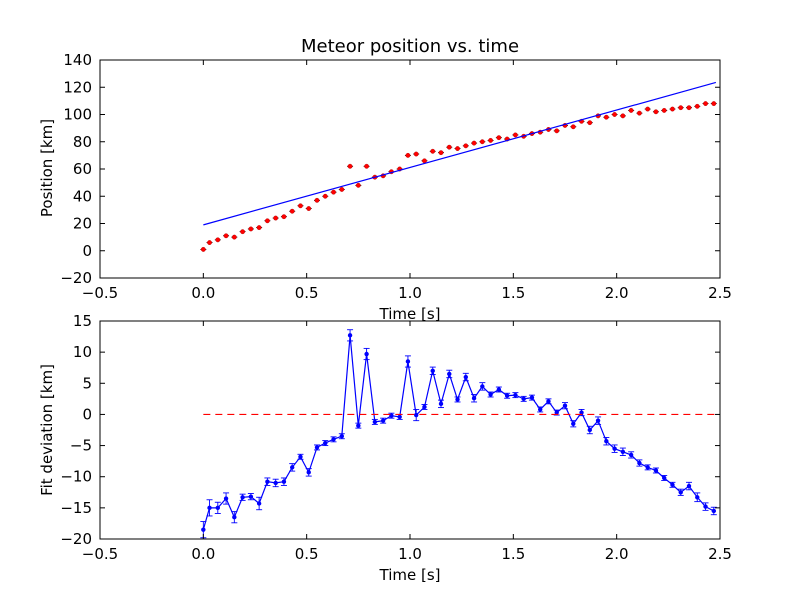  Describe the element at coordinates (87, 251) in the screenshot. I see `y-tick-label: 0` at that location.